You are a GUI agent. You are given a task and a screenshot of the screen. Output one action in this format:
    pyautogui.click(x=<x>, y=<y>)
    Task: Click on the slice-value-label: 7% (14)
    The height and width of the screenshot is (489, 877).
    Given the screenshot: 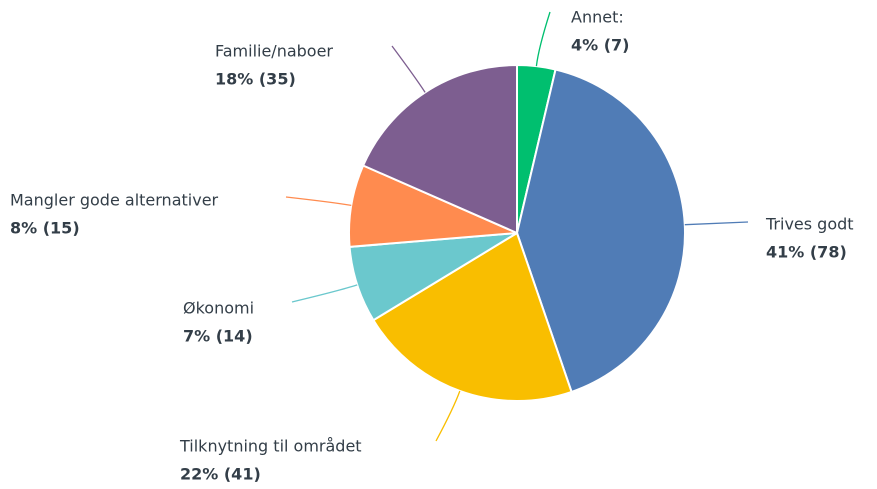 What is the action you would take?
    pyautogui.click(x=218, y=336)
    